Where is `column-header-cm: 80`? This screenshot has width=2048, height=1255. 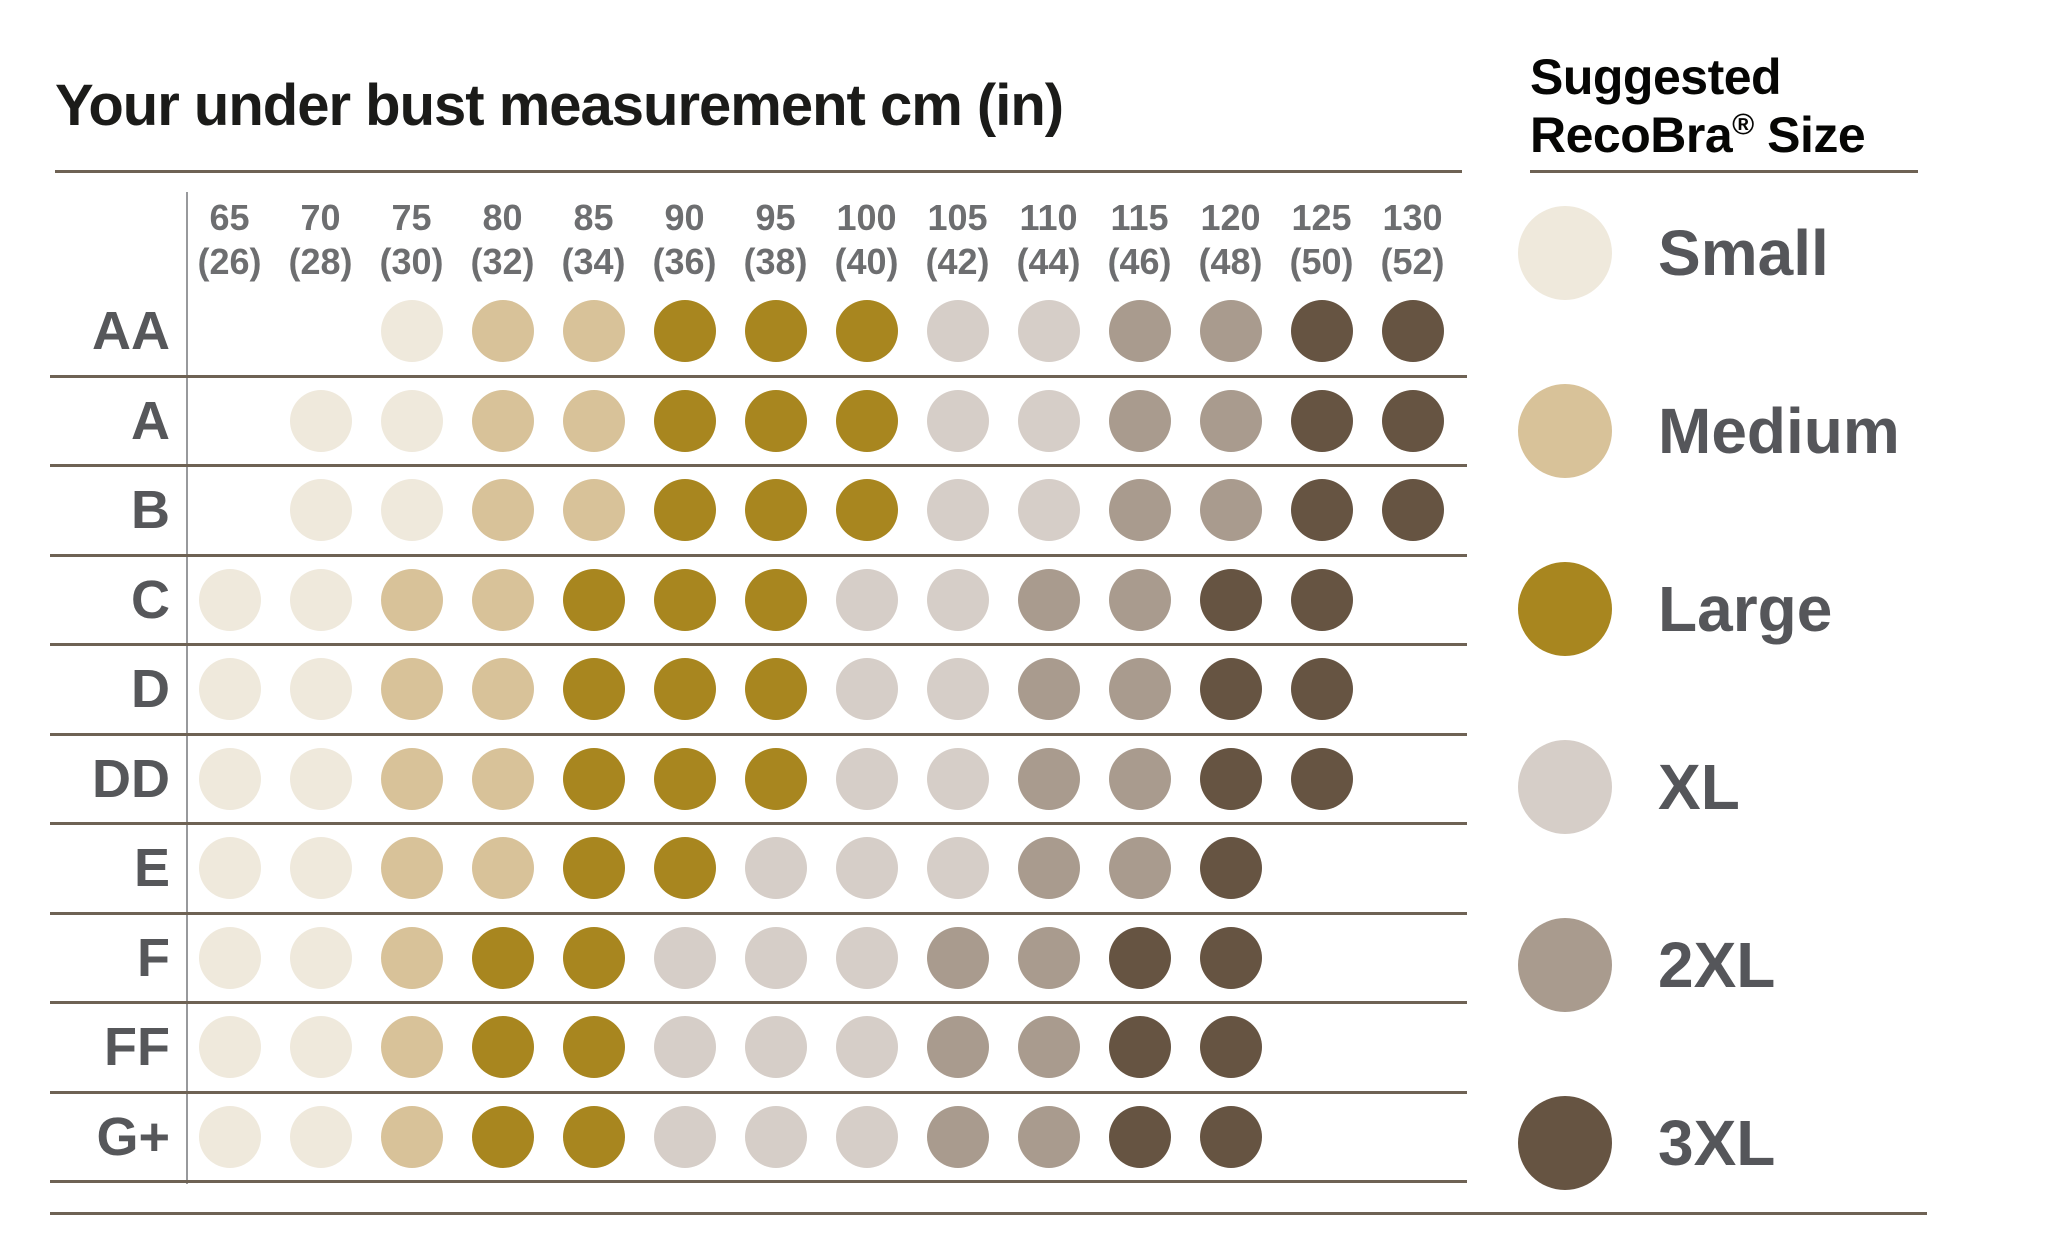 column-header-cm: 80 is located at coordinates (502, 217).